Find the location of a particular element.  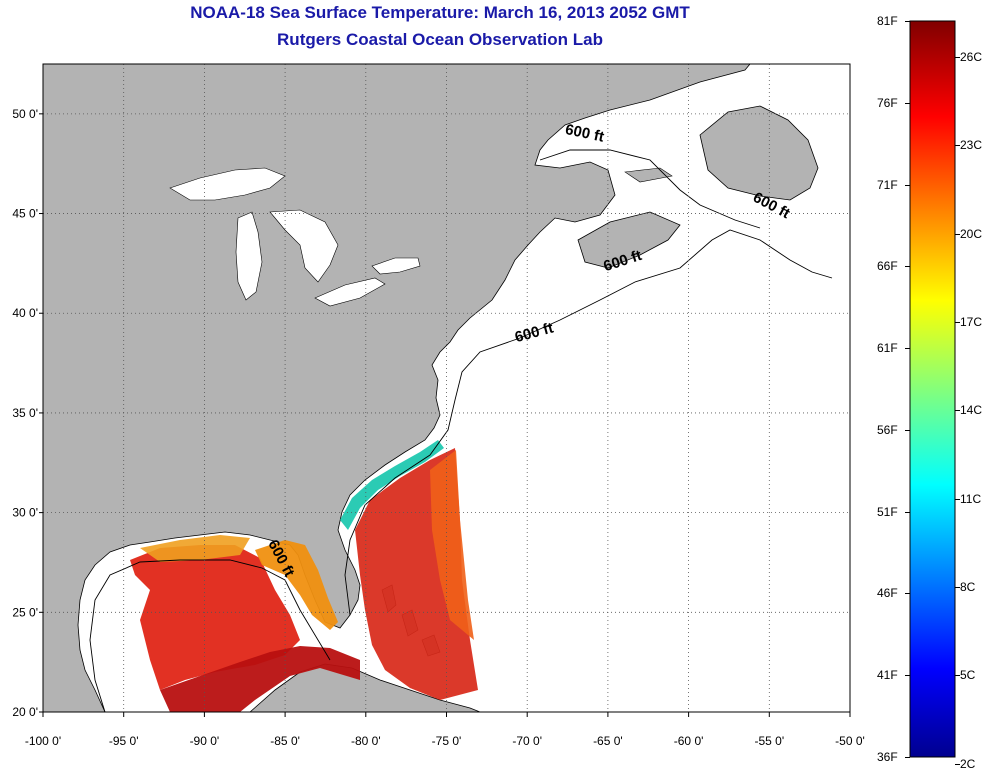

colorbar-label-f: 61F is located at coordinates (887, 348).